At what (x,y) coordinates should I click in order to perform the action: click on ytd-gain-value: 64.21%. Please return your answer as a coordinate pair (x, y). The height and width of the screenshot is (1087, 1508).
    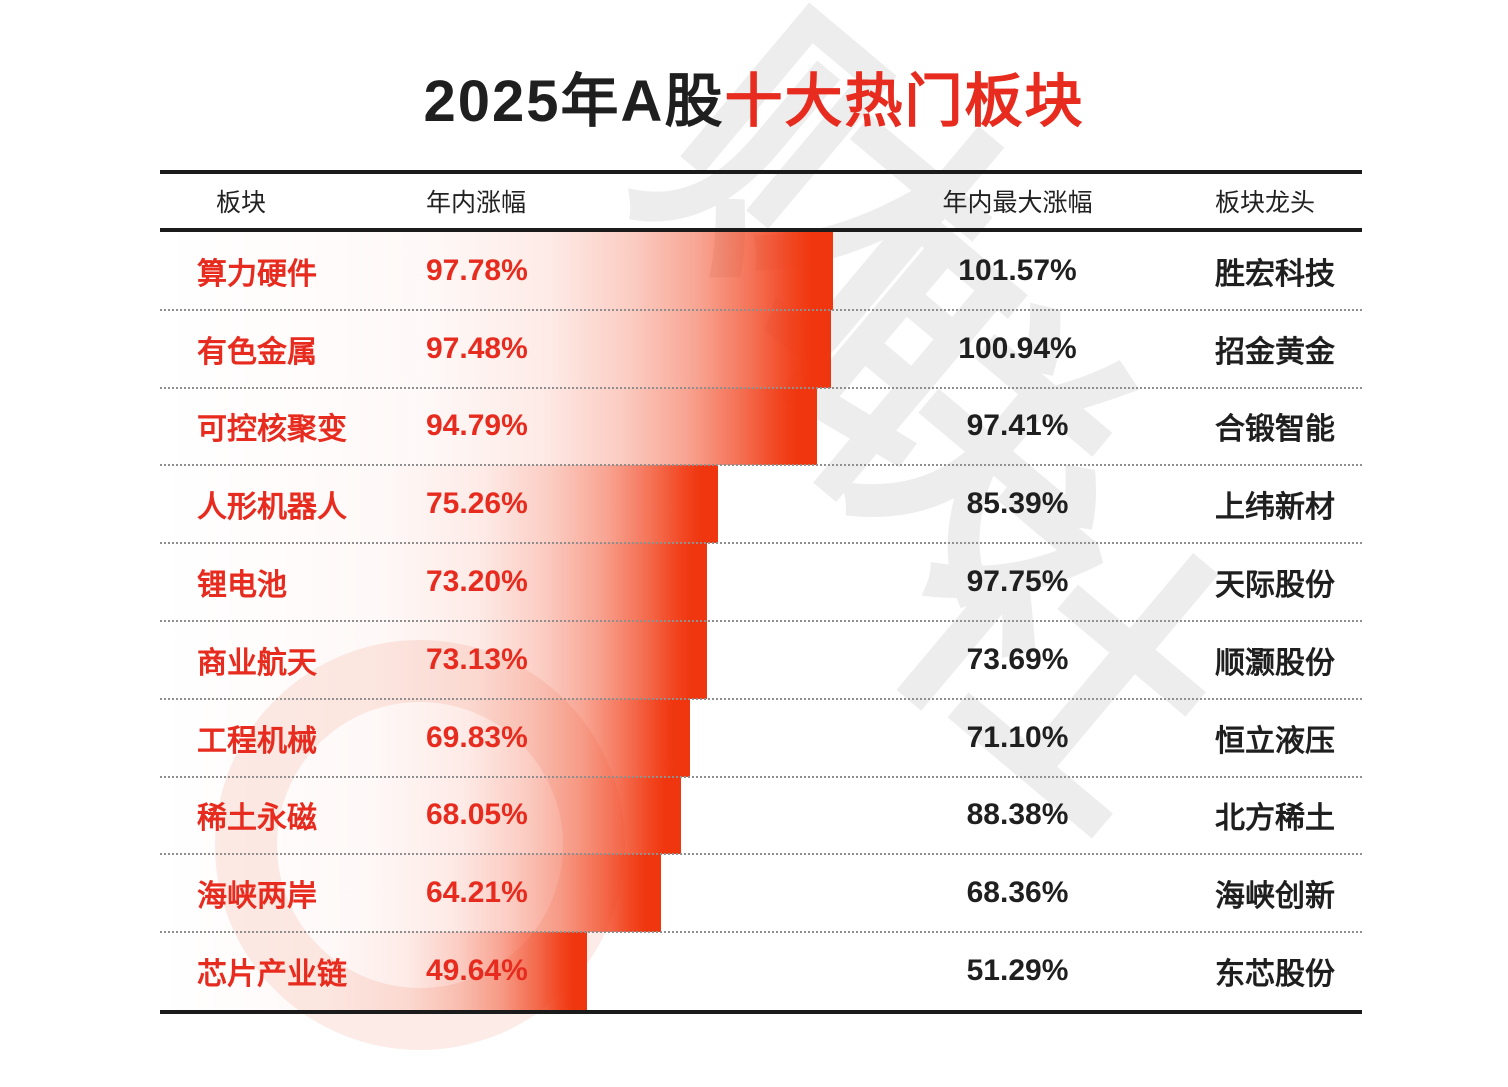
    Looking at the image, I should click on (477, 893).